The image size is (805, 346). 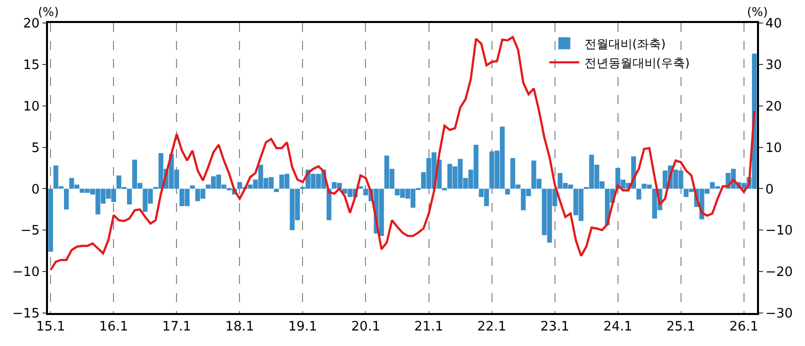 I want to click on y2-tick-label: 30, so click(x=773, y=65).